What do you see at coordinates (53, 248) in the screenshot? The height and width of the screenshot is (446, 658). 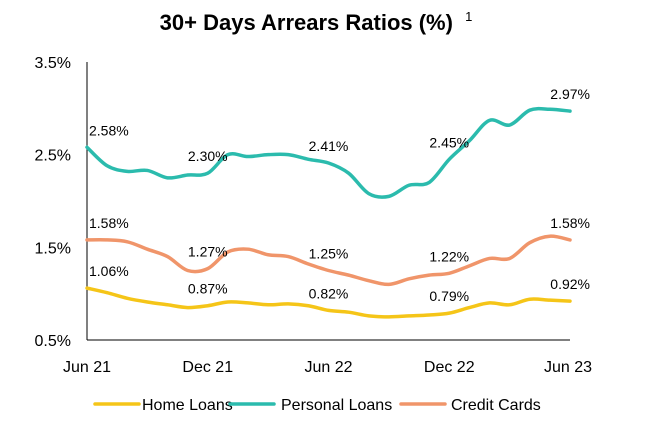 I see `y-tick-label: 1.5%` at bounding box center [53, 248].